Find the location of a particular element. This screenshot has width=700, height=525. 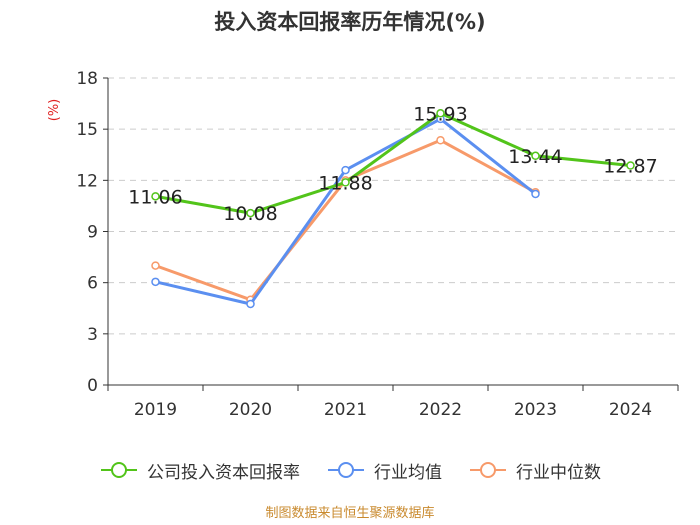

x-tick-label: 2019 is located at coordinates (155, 410).